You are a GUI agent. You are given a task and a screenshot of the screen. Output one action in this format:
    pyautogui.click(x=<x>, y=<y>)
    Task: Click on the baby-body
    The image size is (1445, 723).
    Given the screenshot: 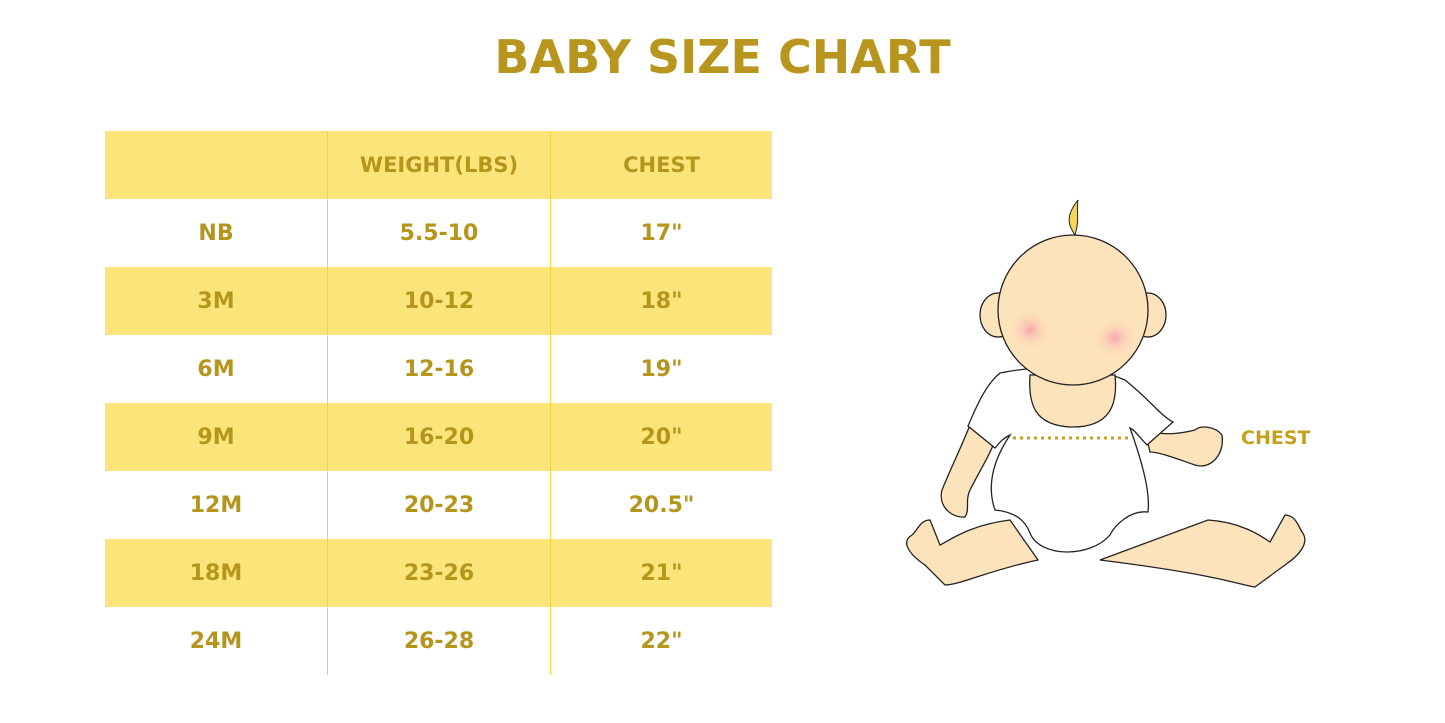 What is the action you would take?
    pyautogui.click(x=1106, y=411)
    